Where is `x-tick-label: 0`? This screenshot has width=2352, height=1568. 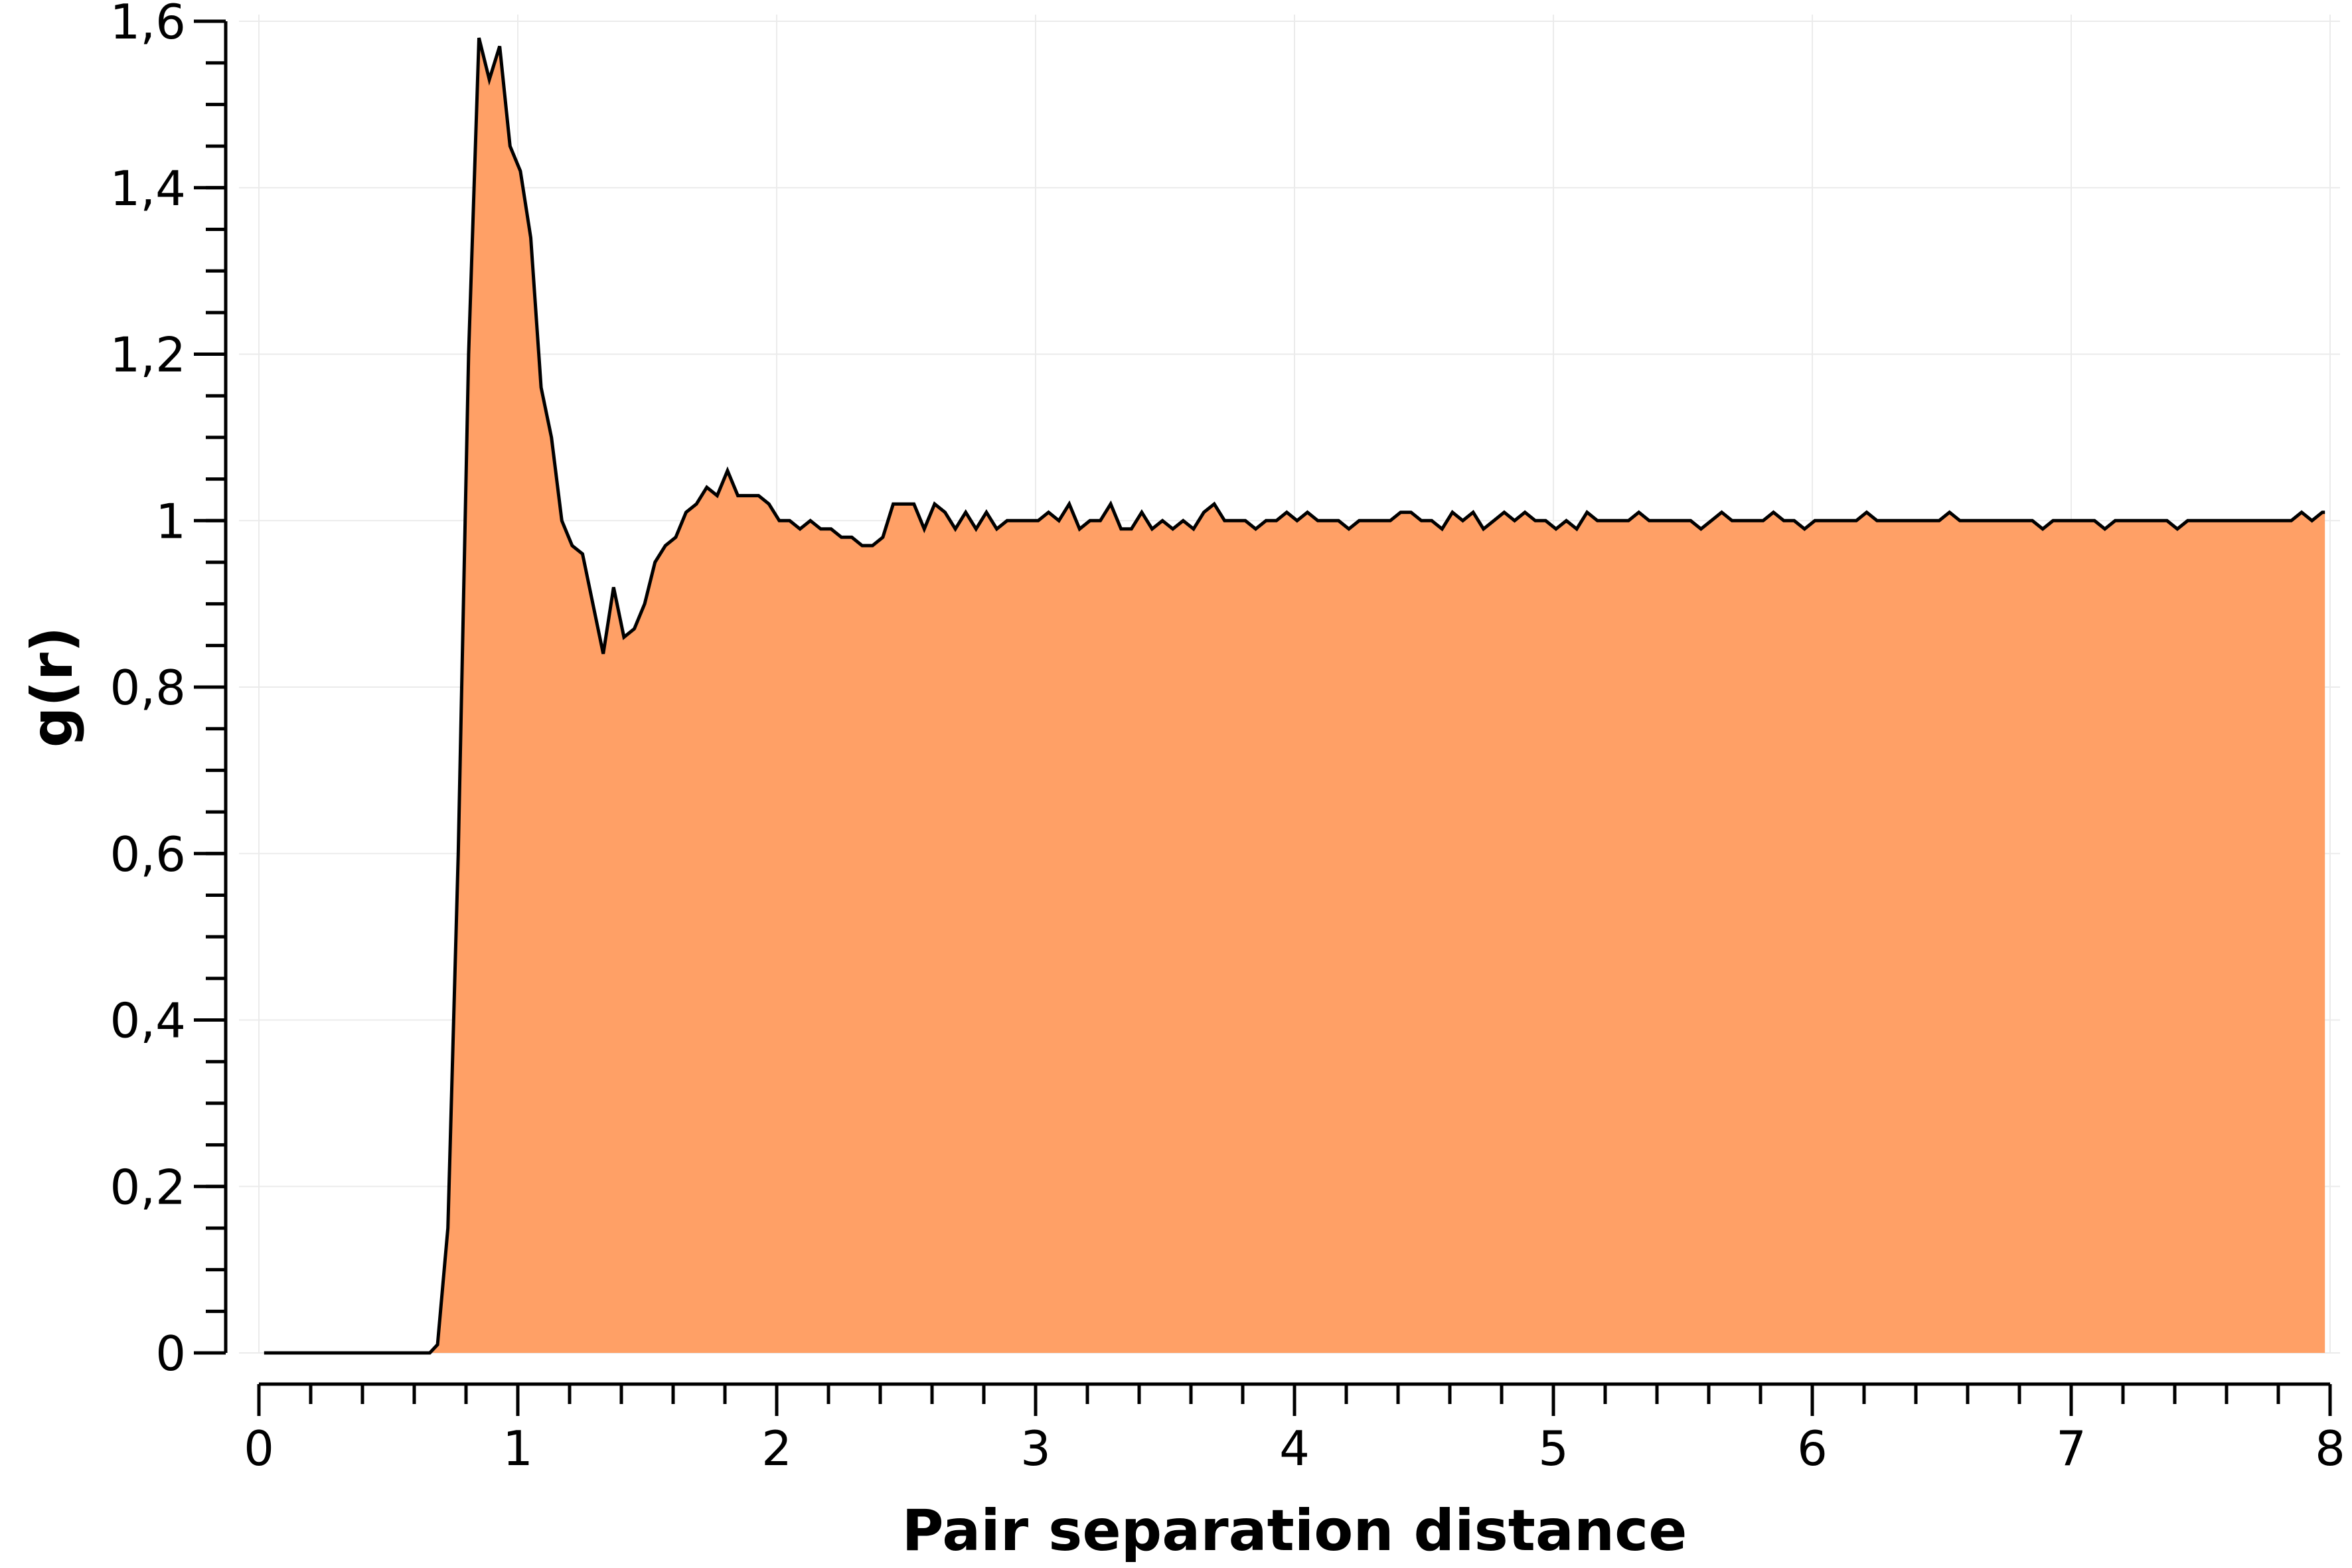
x-tick-label: 0 is located at coordinates (259, 1448).